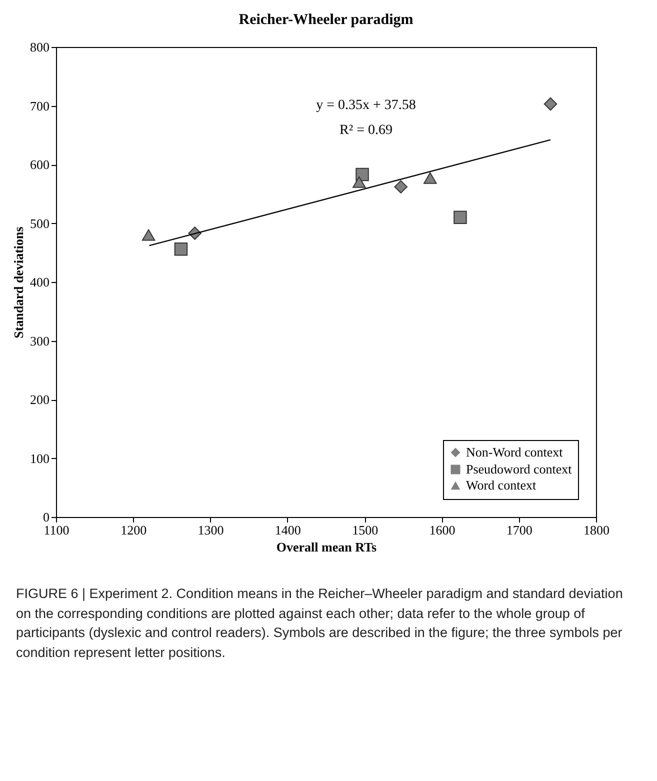 This screenshot has width=657, height=781. I want to click on annotation: R² = 0.69, so click(366, 130).